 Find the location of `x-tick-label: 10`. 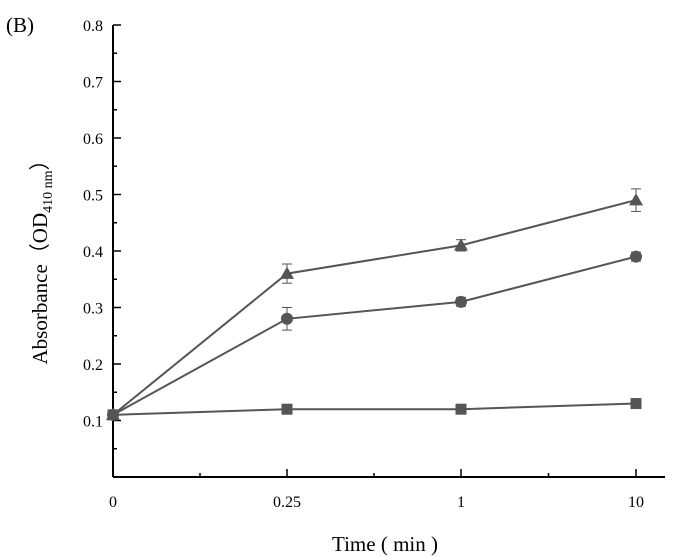

x-tick-label: 10 is located at coordinates (636, 502).